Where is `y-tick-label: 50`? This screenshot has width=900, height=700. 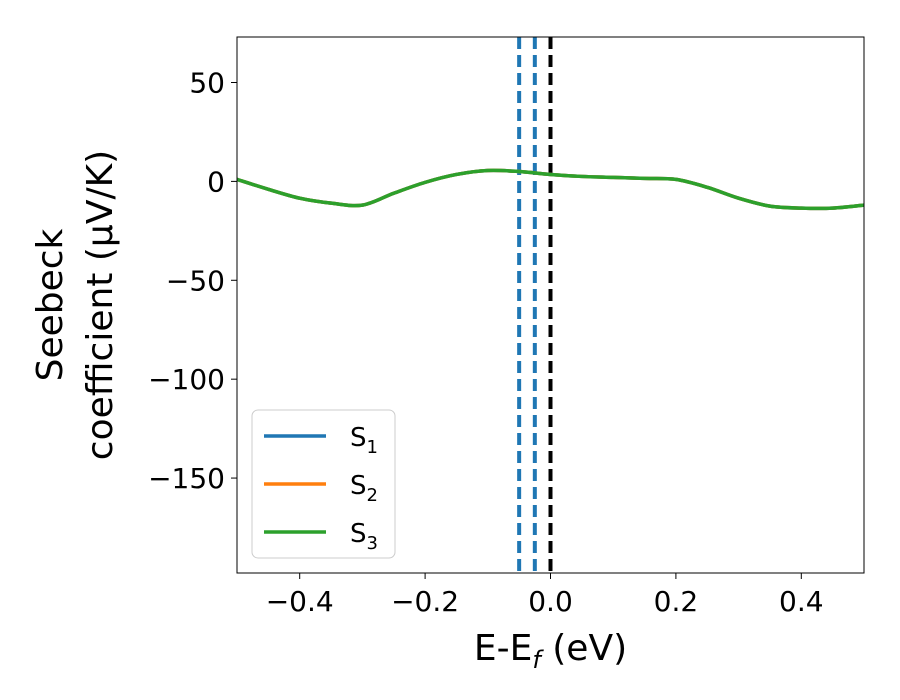 y-tick-label: 50 is located at coordinates (207, 82).